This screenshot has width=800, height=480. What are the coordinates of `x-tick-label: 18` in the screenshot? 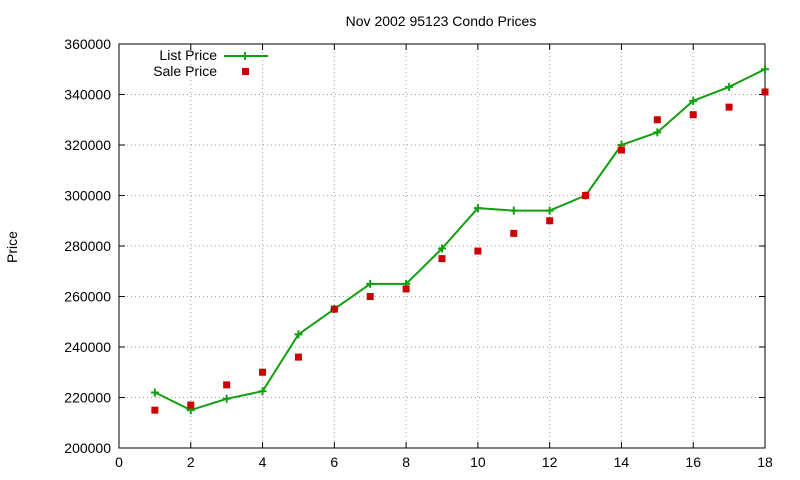 It's located at (765, 462).